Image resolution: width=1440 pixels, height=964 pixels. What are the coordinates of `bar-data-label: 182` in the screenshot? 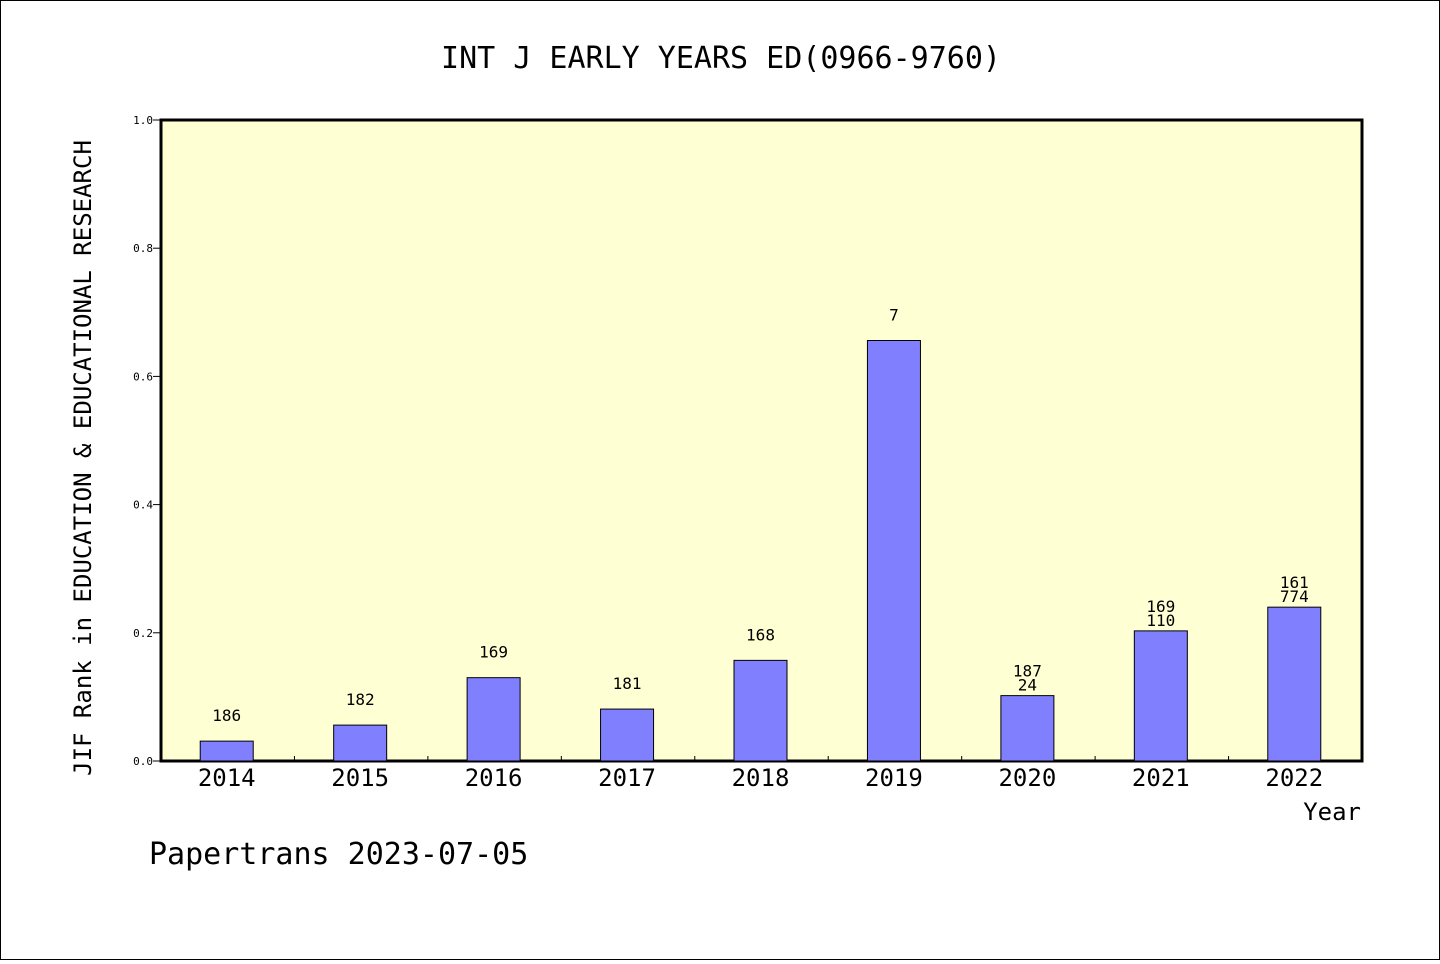 It's located at (360, 699).